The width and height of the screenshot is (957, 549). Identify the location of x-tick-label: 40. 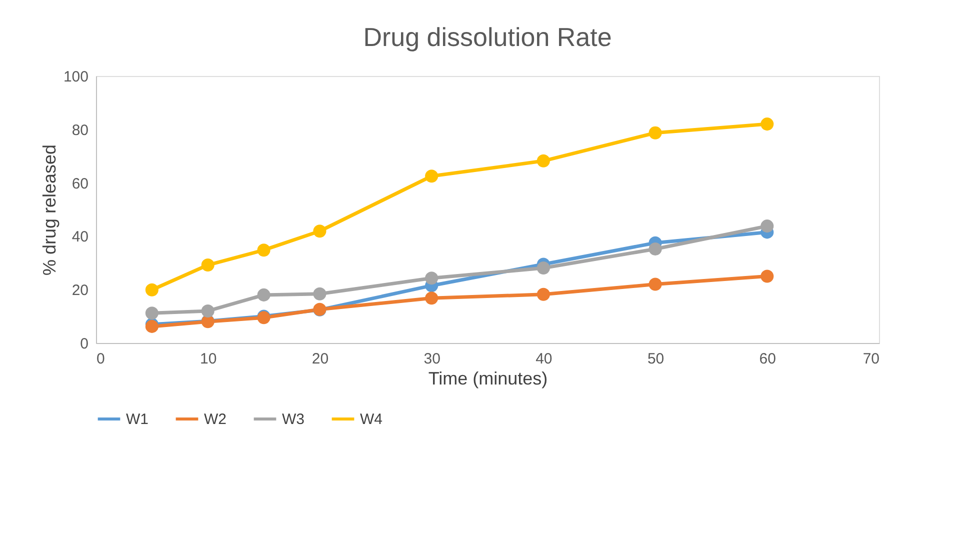
(544, 359).